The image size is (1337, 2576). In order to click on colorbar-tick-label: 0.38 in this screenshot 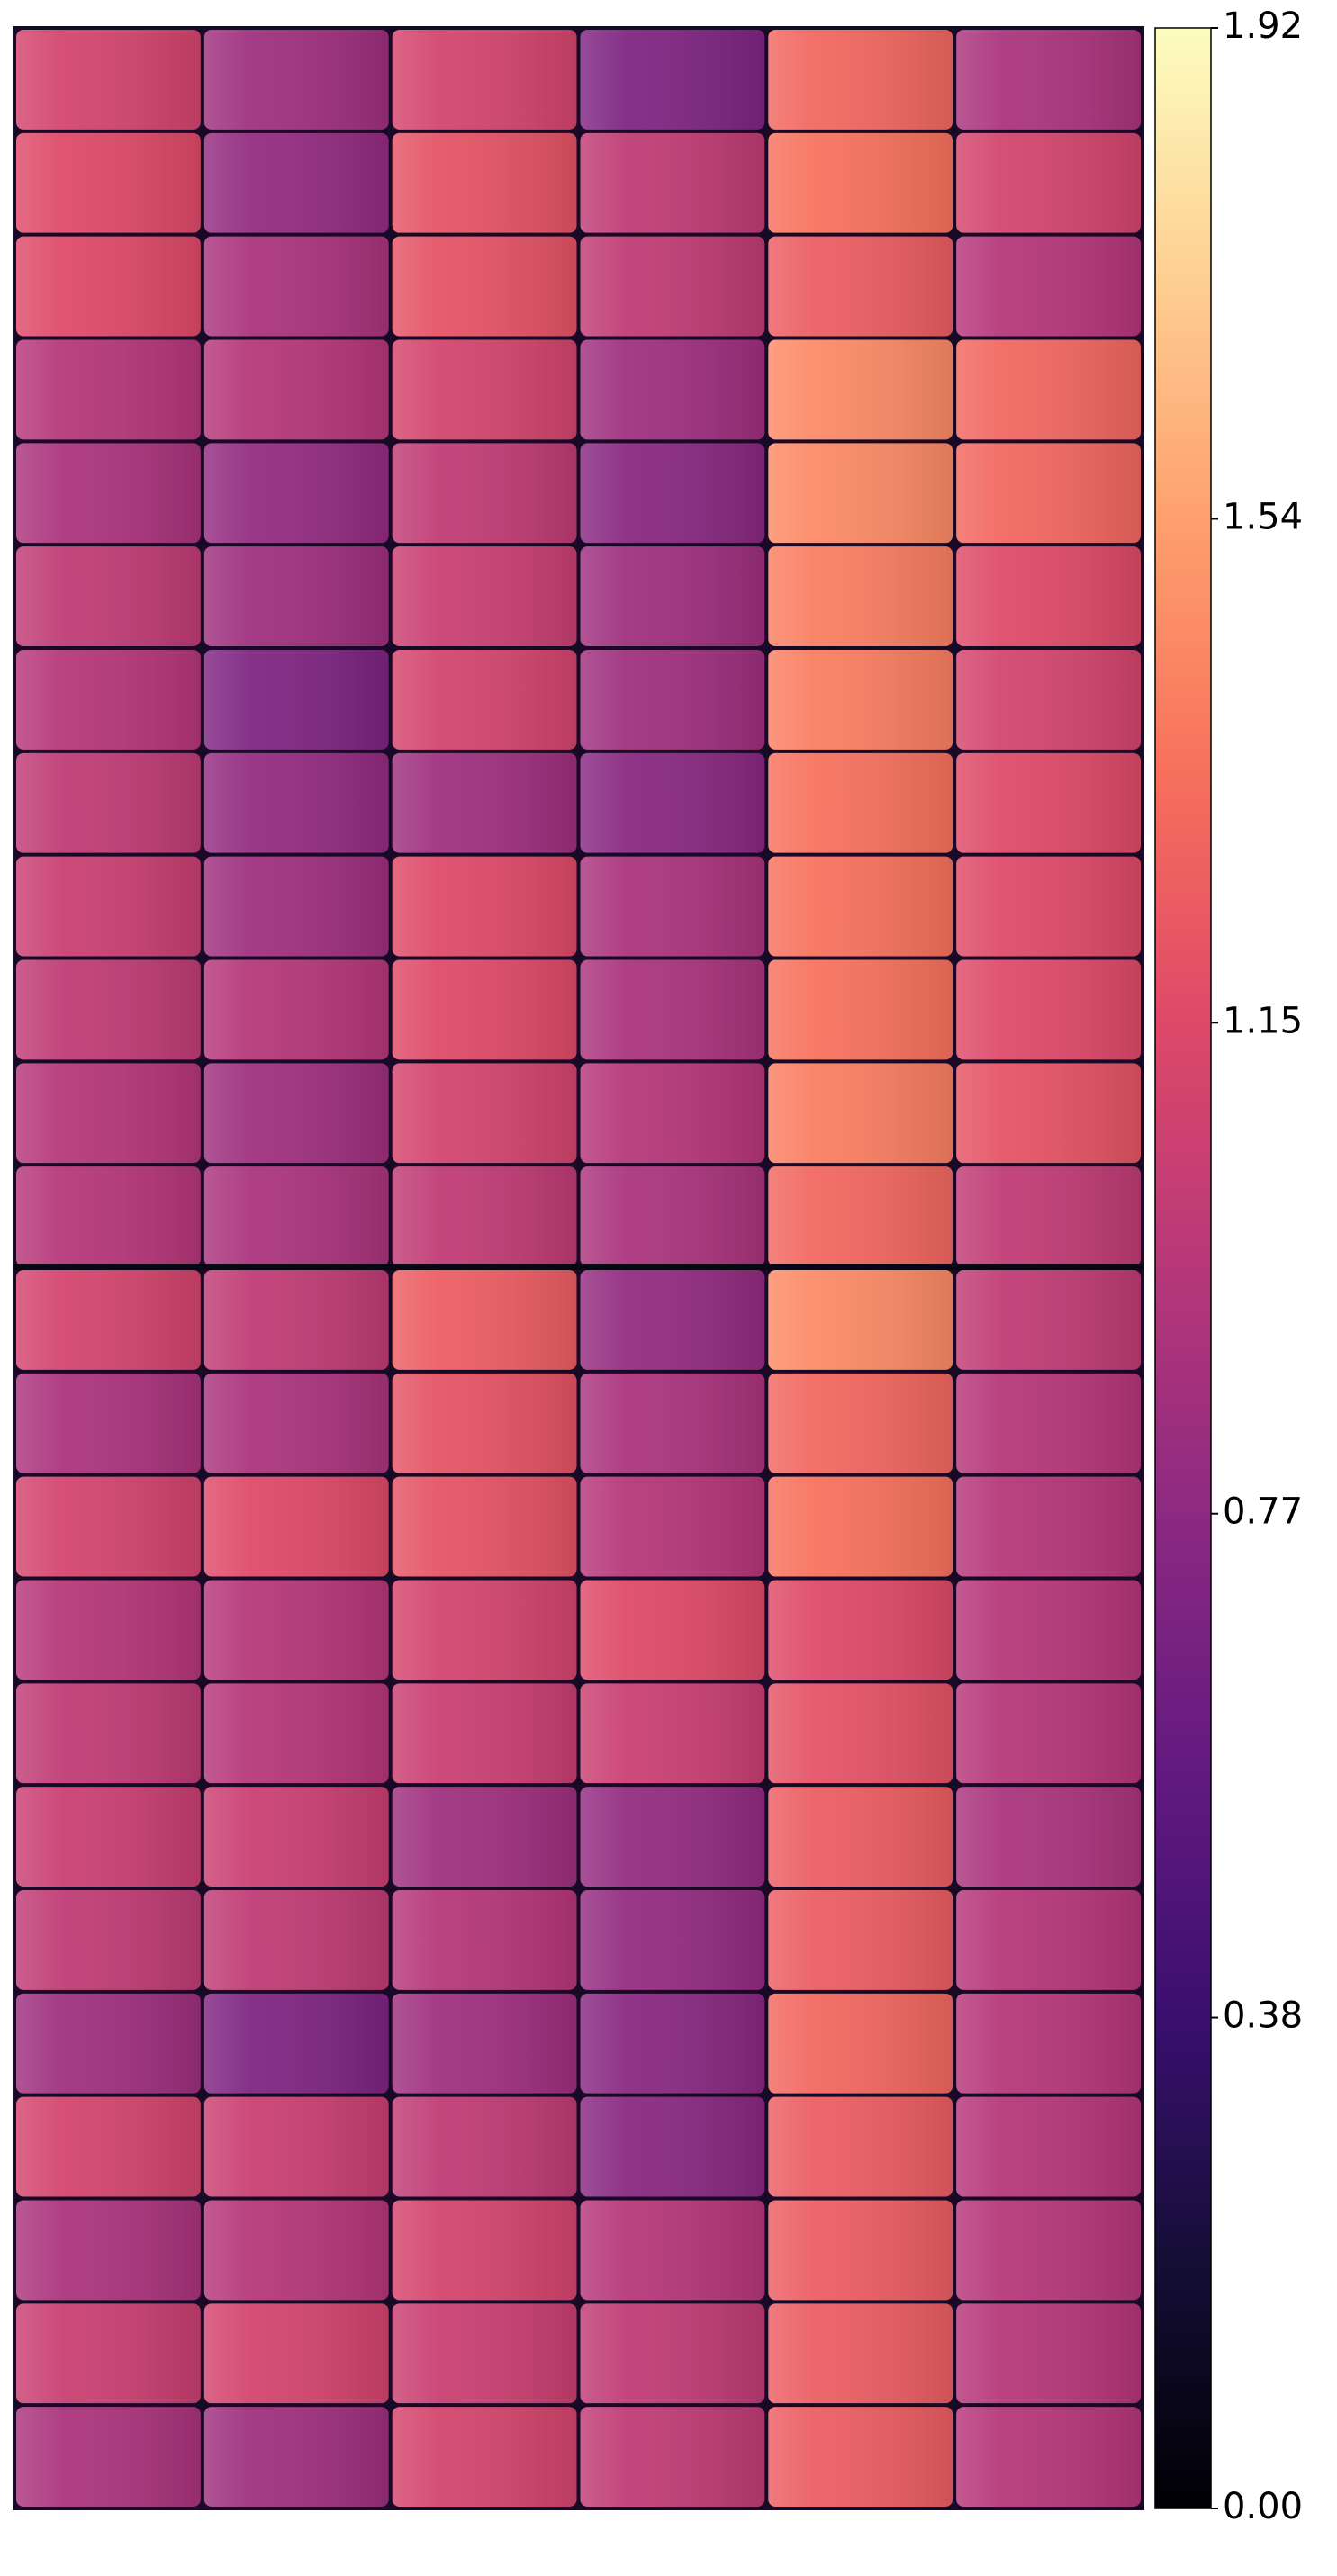, I will do `click(1263, 2016)`.